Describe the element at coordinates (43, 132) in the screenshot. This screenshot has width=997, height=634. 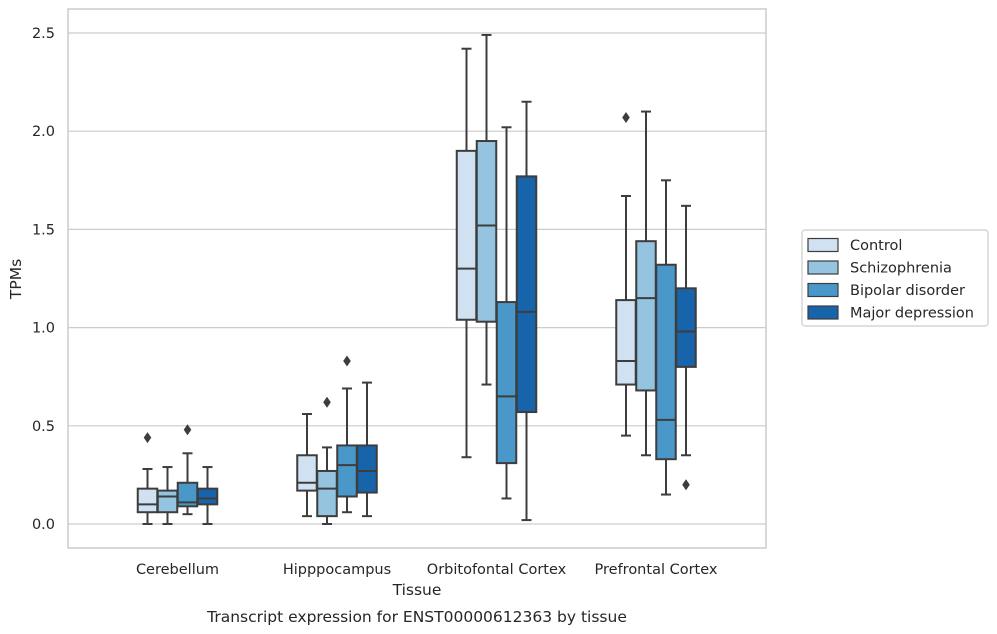
I see `y-tick-label: 2.0` at that location.